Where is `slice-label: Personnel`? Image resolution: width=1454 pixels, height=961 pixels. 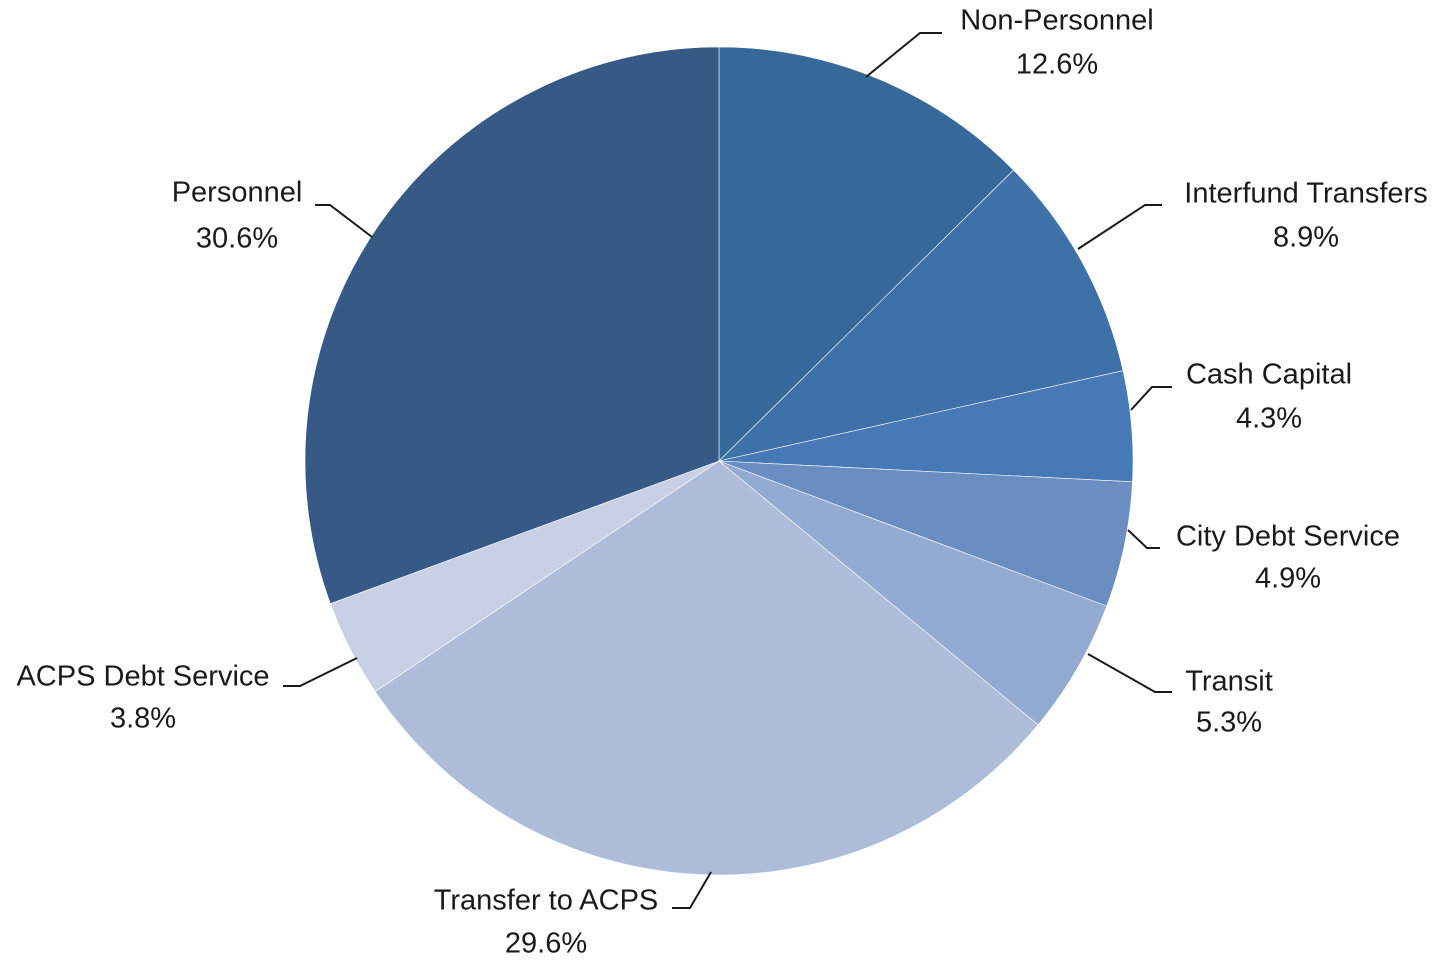 slice-label: Personnel is located at coordinates (237, 193).